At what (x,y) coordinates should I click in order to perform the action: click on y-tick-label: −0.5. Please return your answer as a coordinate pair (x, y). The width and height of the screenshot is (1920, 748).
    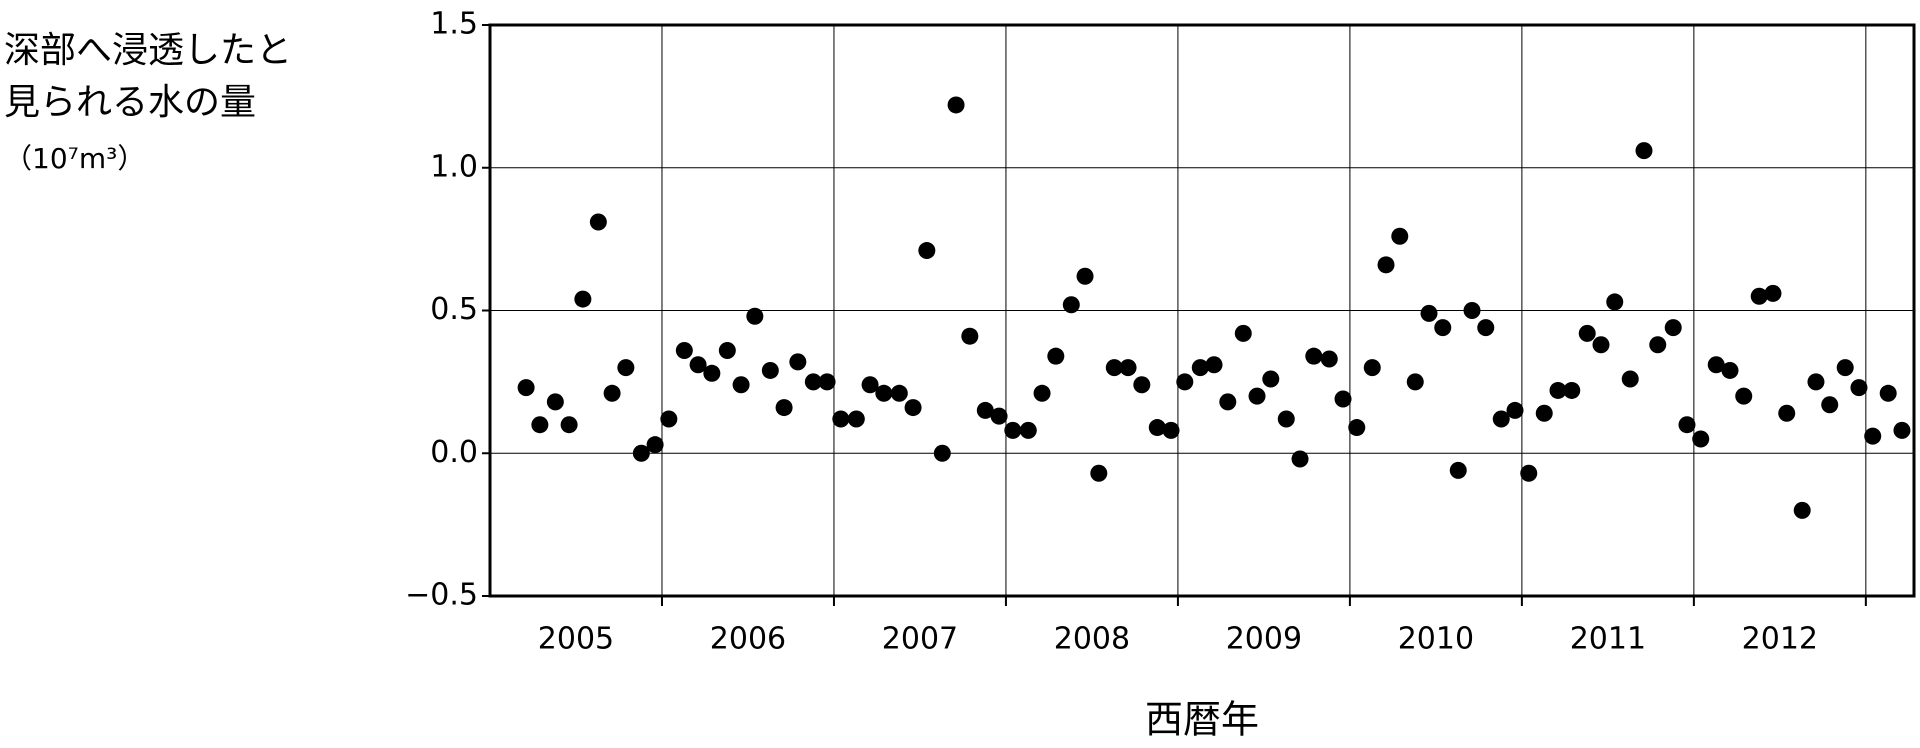
    Looking at the image, I should click on (441, 595).